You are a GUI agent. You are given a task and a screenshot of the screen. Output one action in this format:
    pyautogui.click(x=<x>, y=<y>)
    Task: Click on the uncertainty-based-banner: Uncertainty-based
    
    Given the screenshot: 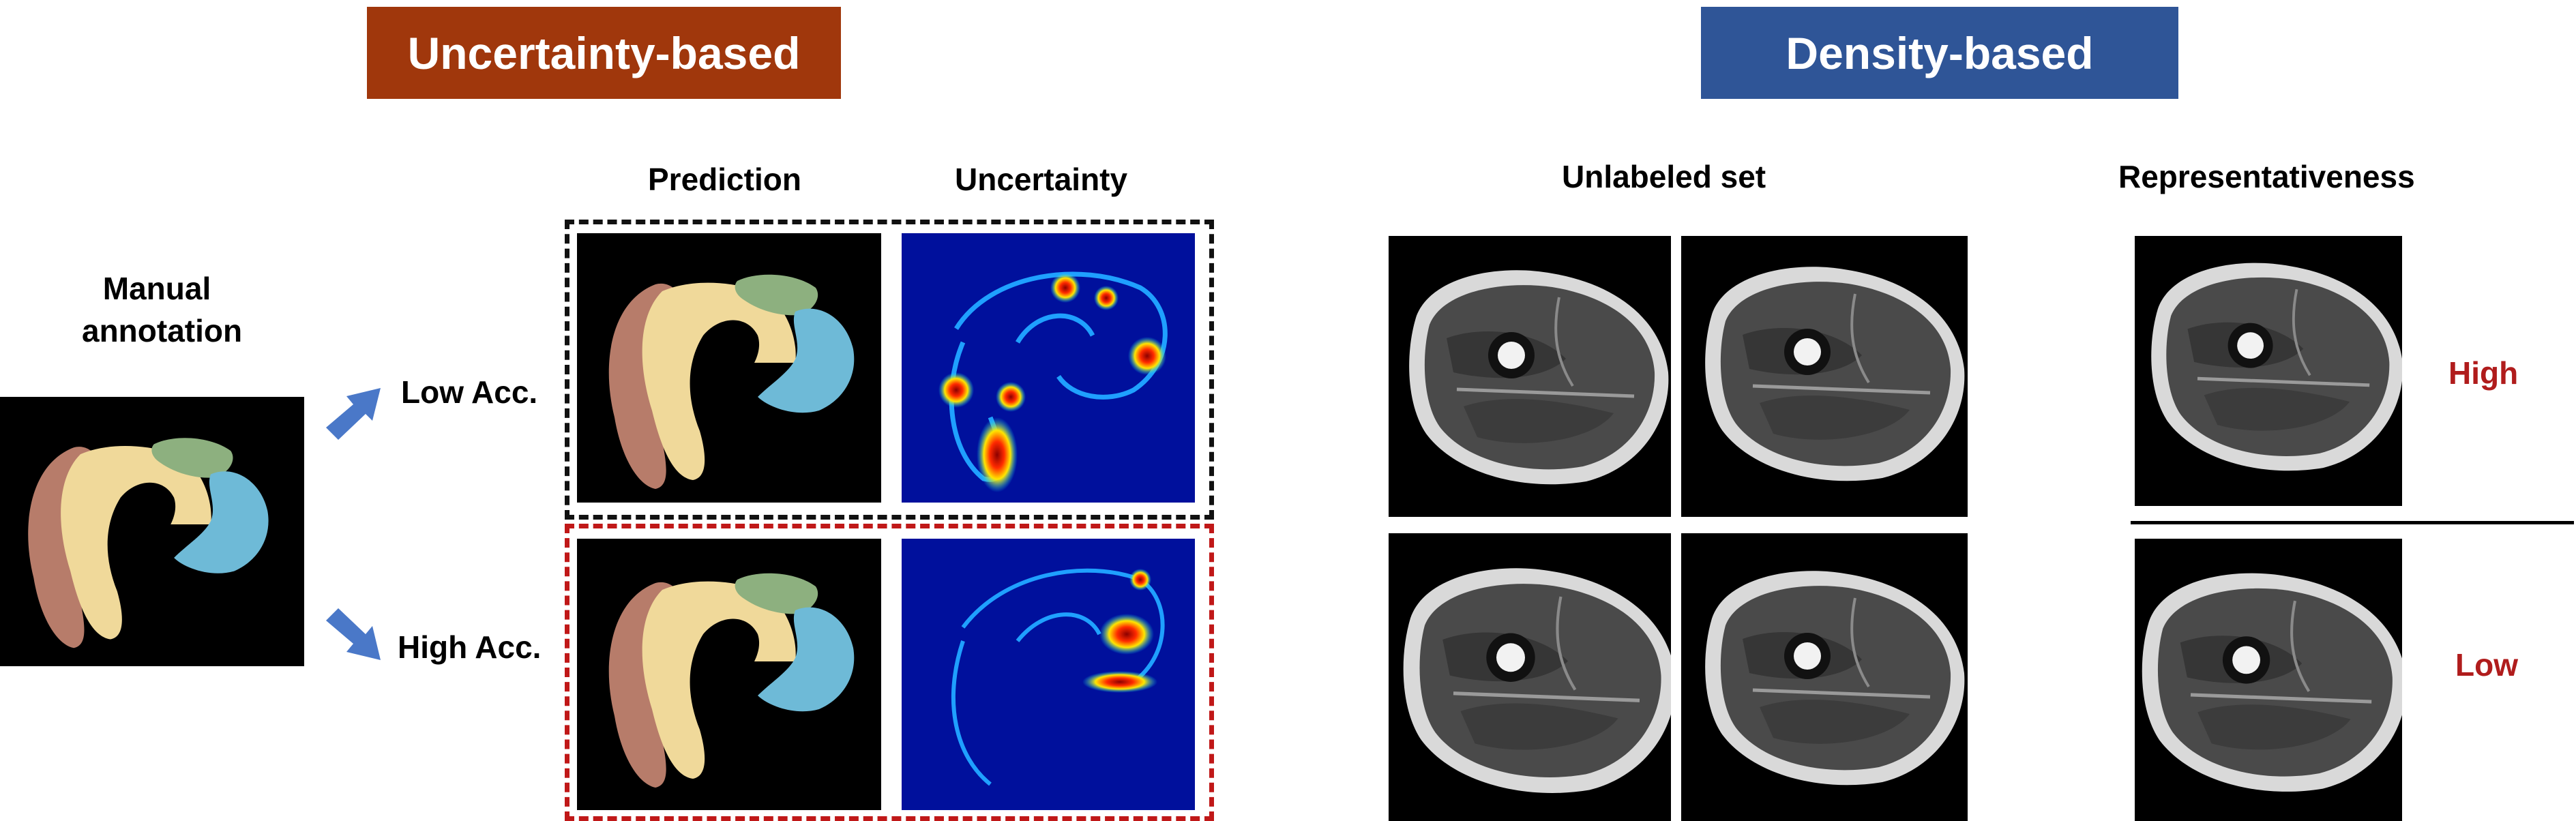 What is the action you would take?
    pyautogui.click(x=604, y=53)
    